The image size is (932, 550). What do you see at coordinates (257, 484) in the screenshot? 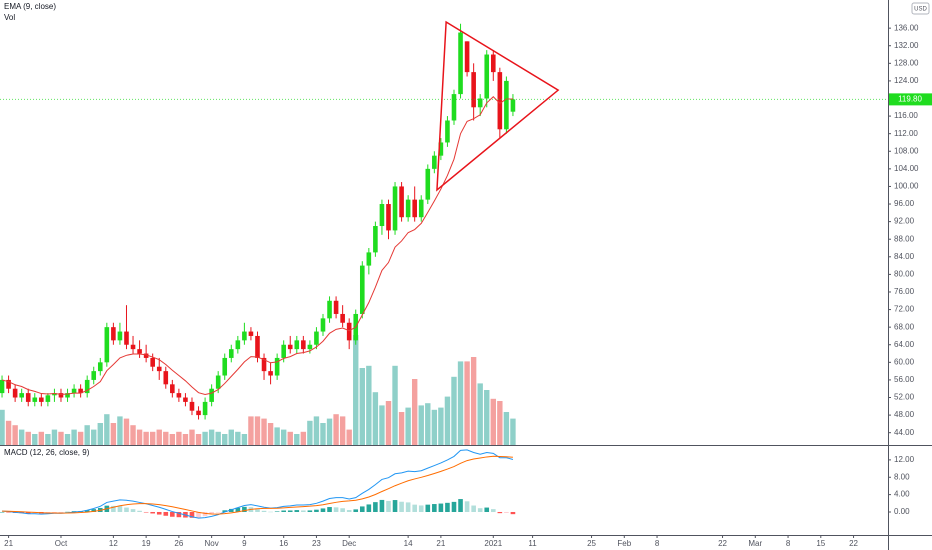
I see `macd-line` at bounding box center [257, 484].